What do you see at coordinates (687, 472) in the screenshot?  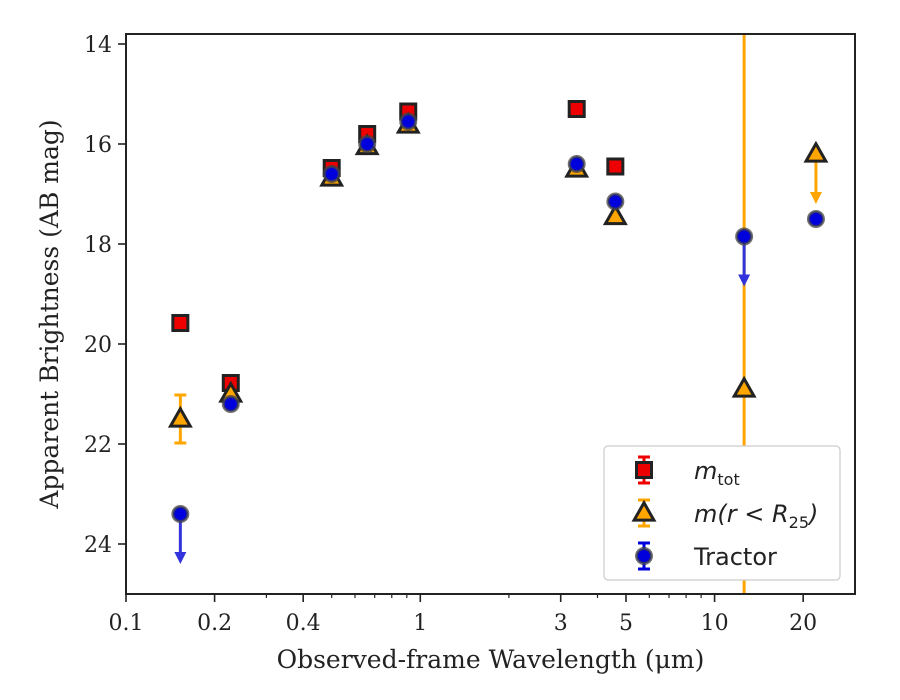 I see `legend-item: mtot` at bounding box center [687, 472].